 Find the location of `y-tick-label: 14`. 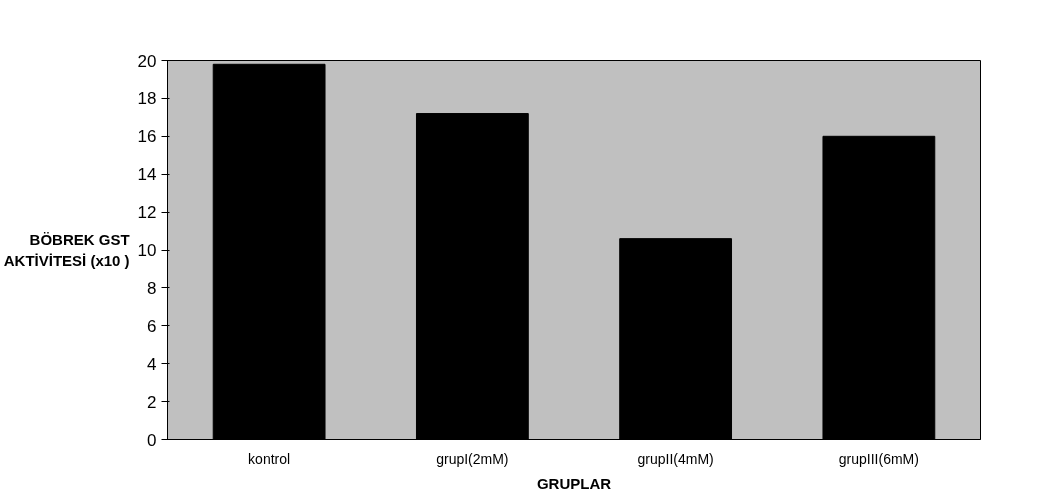

y-tick-label: 14 is located at coordinates (147, 175).